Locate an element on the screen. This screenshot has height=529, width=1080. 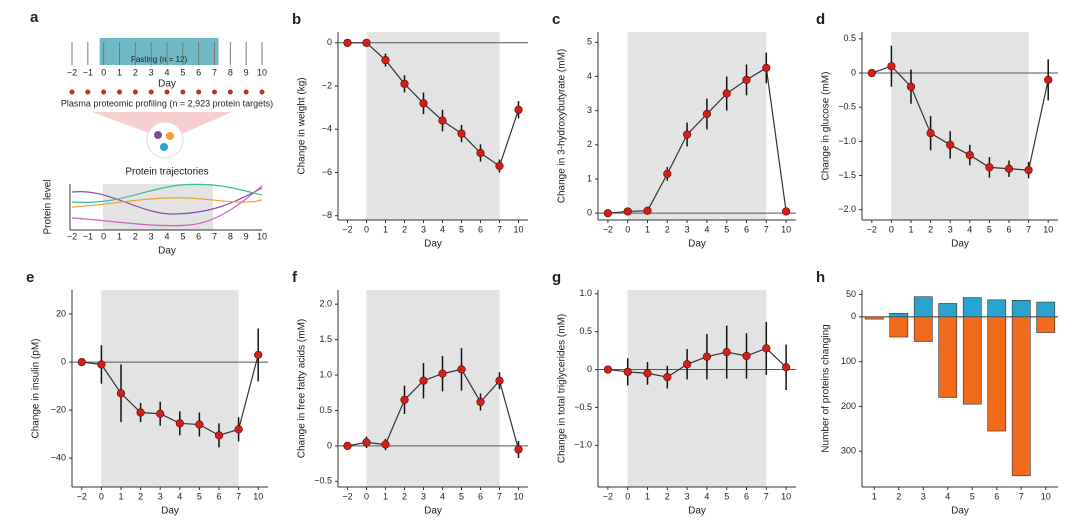
trajectory is located at coordinates (167, 206).